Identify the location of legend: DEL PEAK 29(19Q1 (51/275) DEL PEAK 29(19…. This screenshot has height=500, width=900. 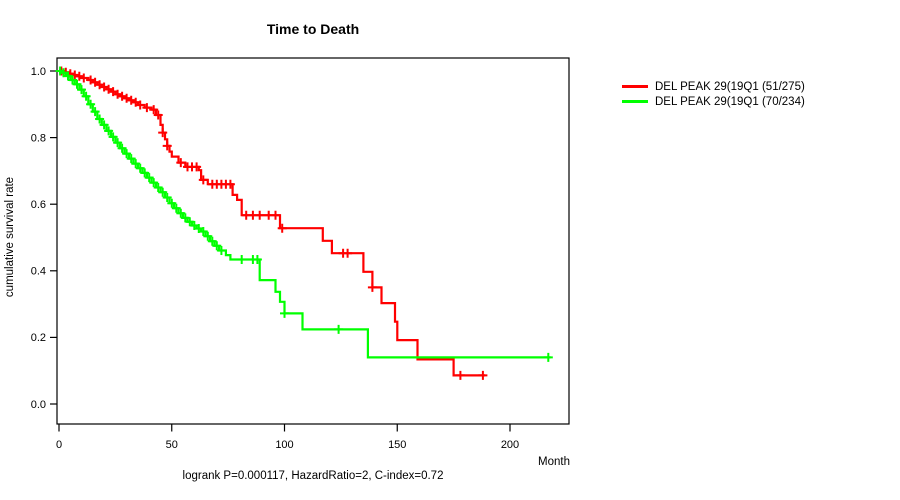
(713, 94).